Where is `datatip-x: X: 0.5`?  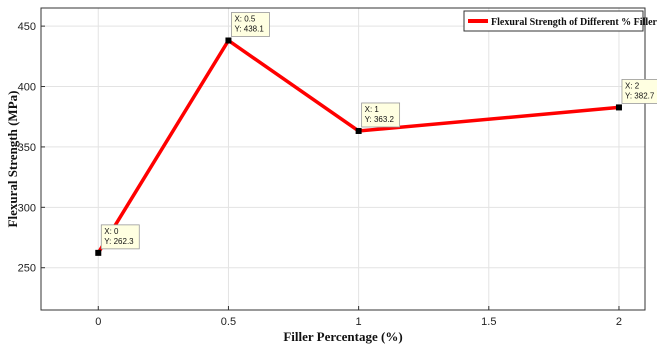 datatip-x: X: 0.5 is located at coordinates (244, 18).